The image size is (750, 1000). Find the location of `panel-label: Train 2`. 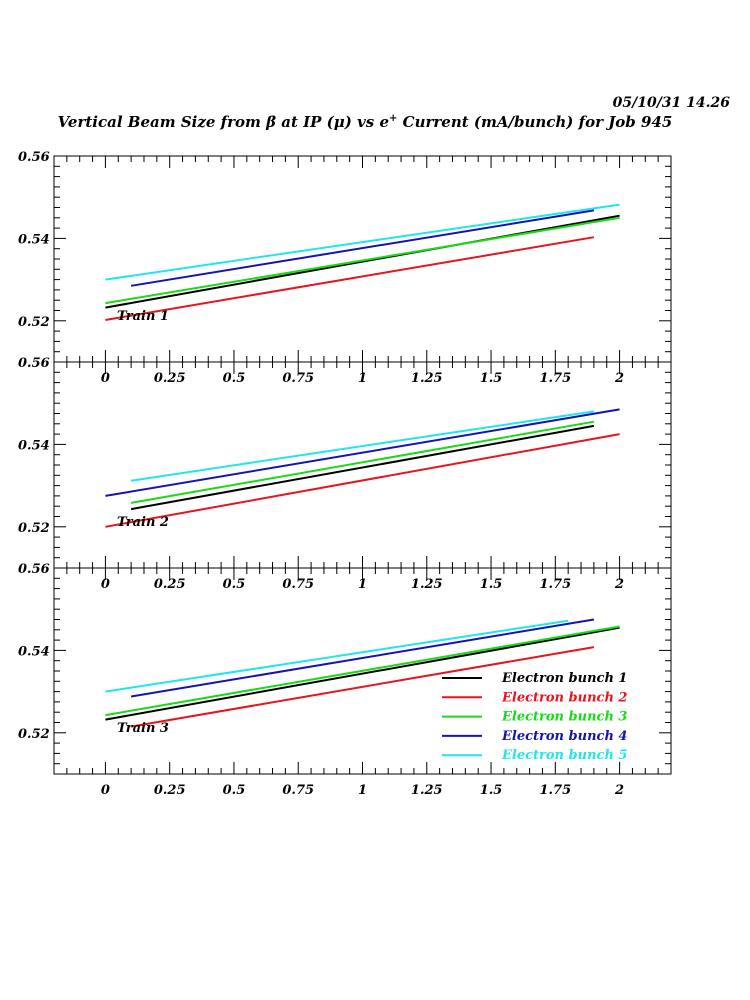

panel-label: Train 2 is located at coordinates (143, 522).